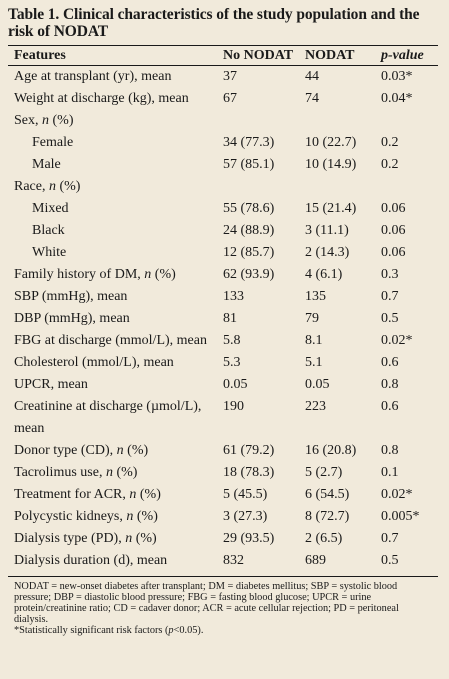 The width and height of the screenshot is (449, 679). What do you see at coordinates (51, 384) in the screenshot?
I see `feature-cell: UPCR, mean` at bounding box center [51, 384].